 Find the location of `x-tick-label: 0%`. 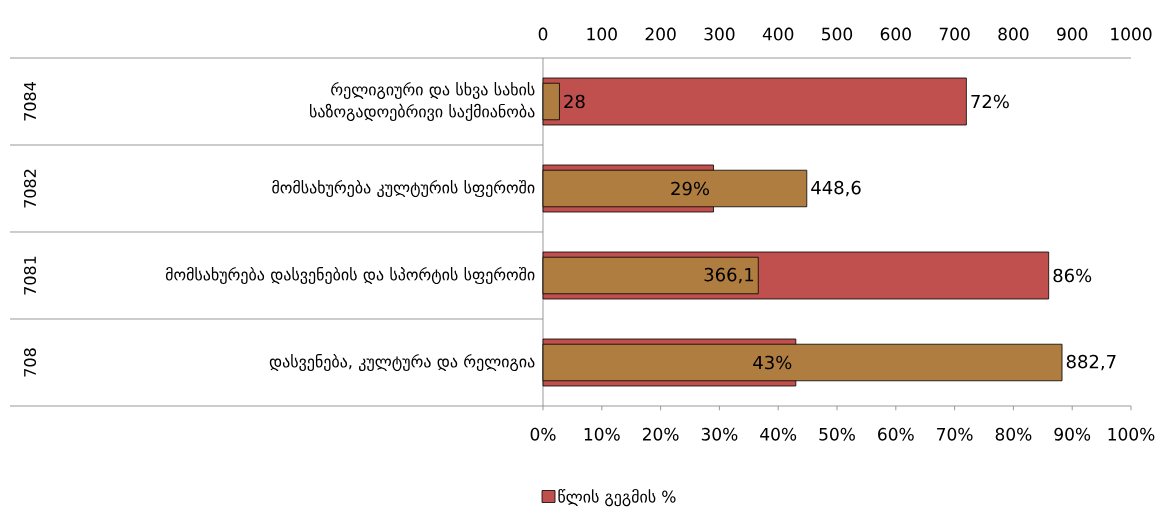

x-tick-label: 0% is located at coordinates (543, 434).